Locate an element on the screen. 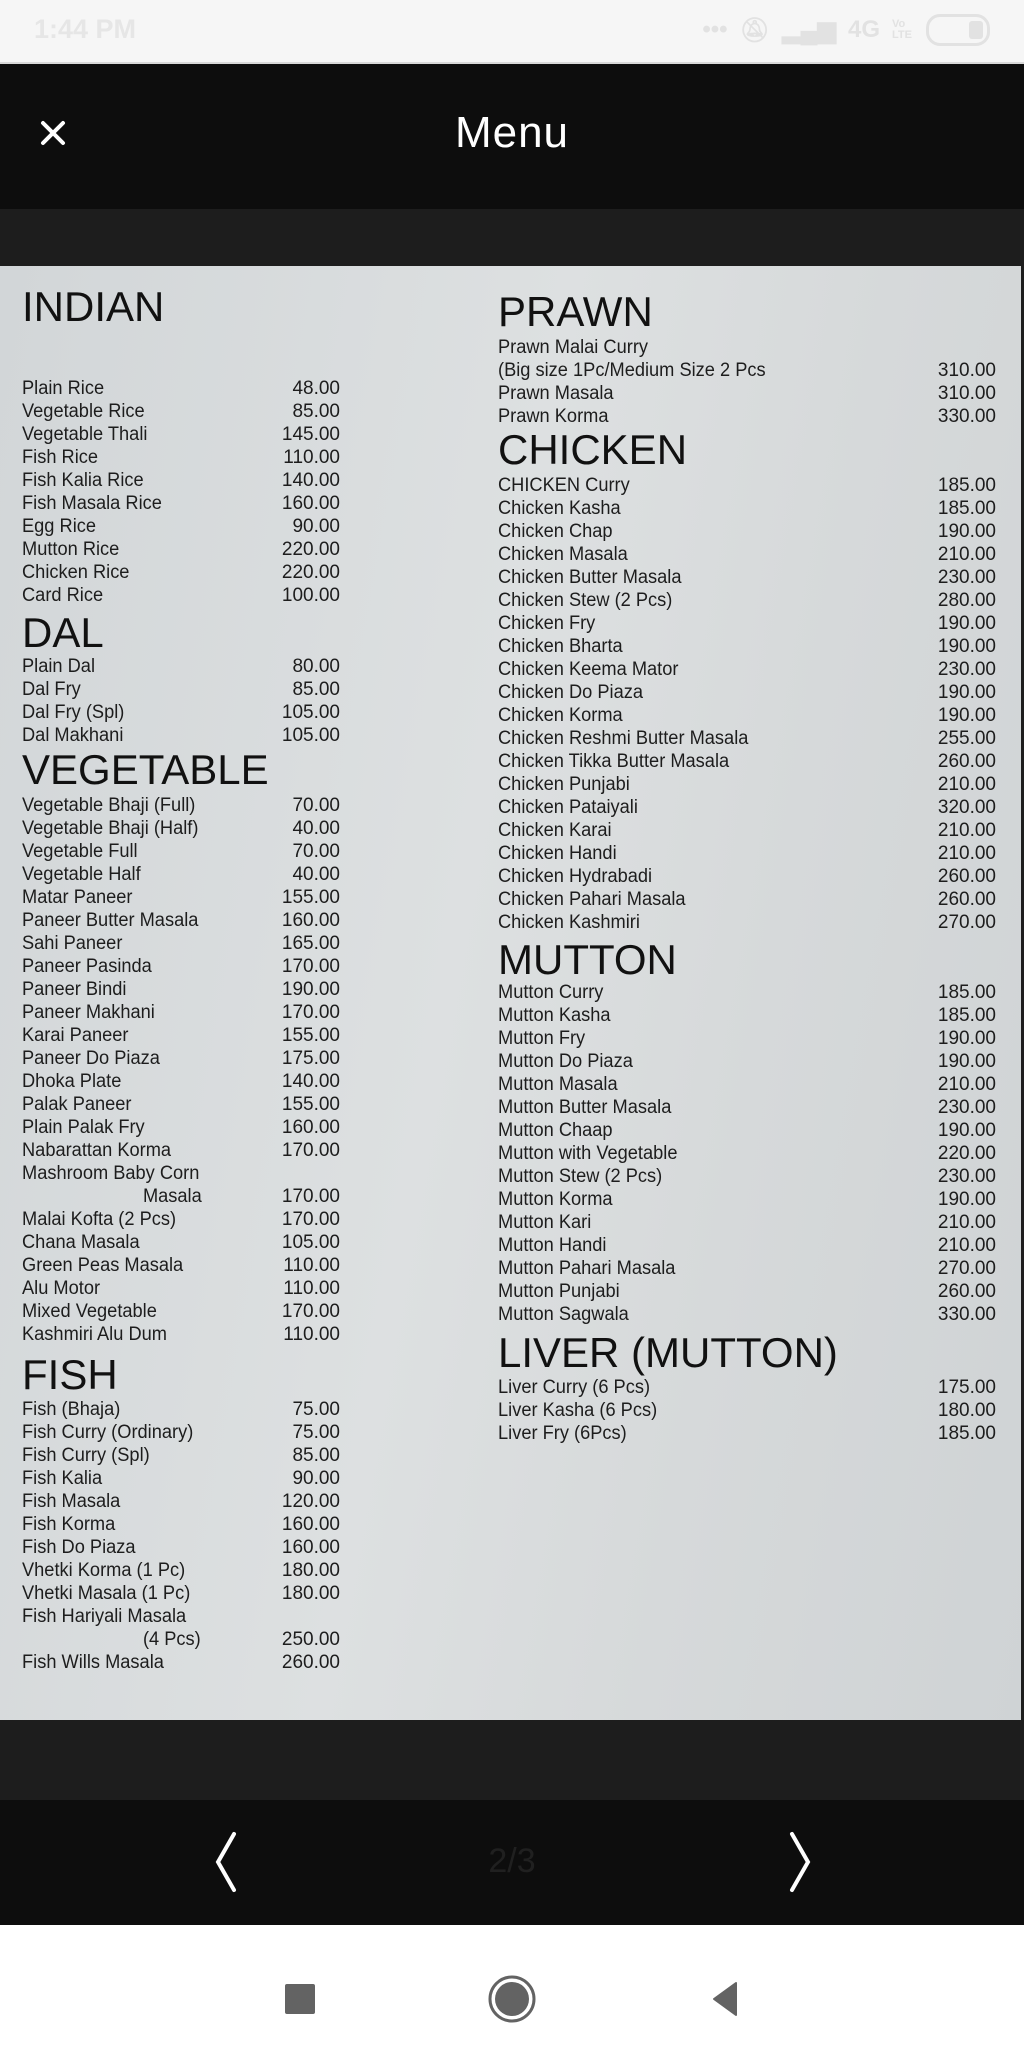  menu-item: Prawn Masala 310.00 is located at coordinates (747, 393).